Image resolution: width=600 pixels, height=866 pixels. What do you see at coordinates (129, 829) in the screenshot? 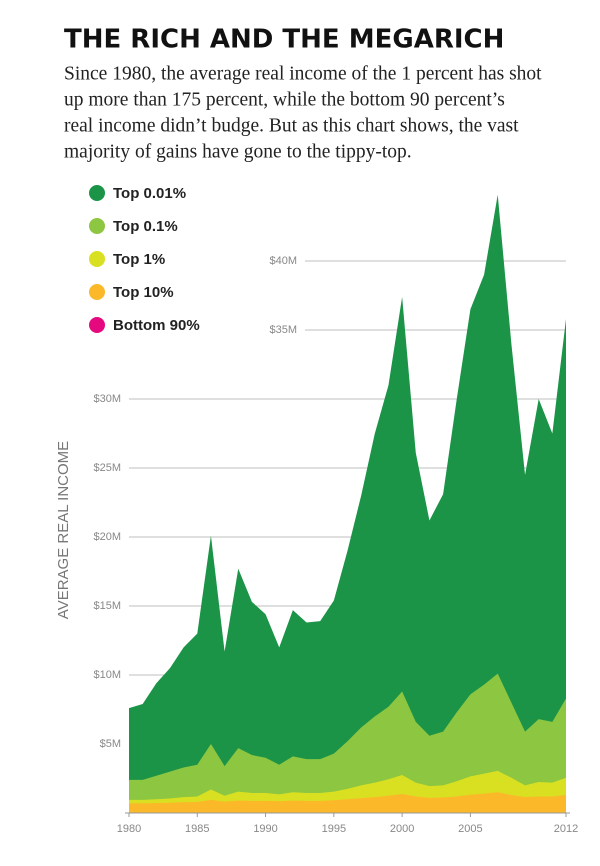
I see `x-tick-label: 1980` at bounding box center [129, 829].